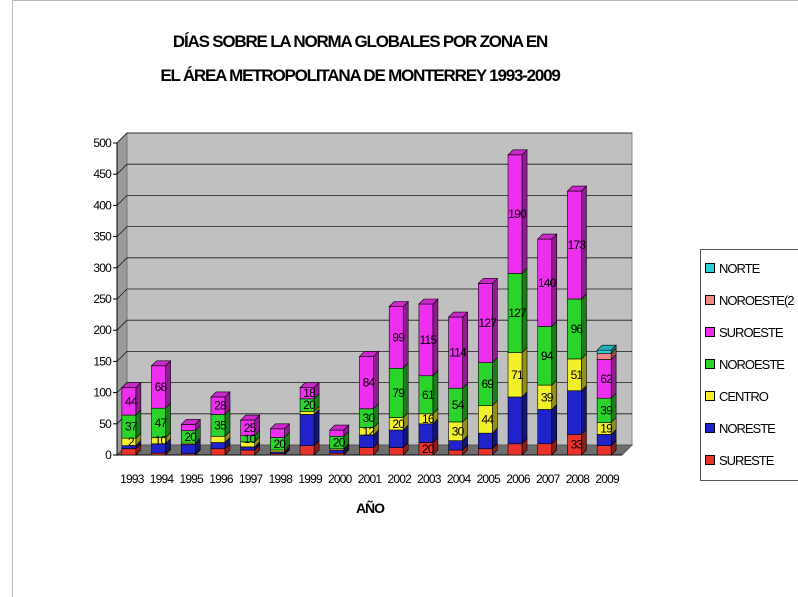 This screenshot has height=597, width=798. I want to click on x-tick-label: 1999, so click(310, 479).